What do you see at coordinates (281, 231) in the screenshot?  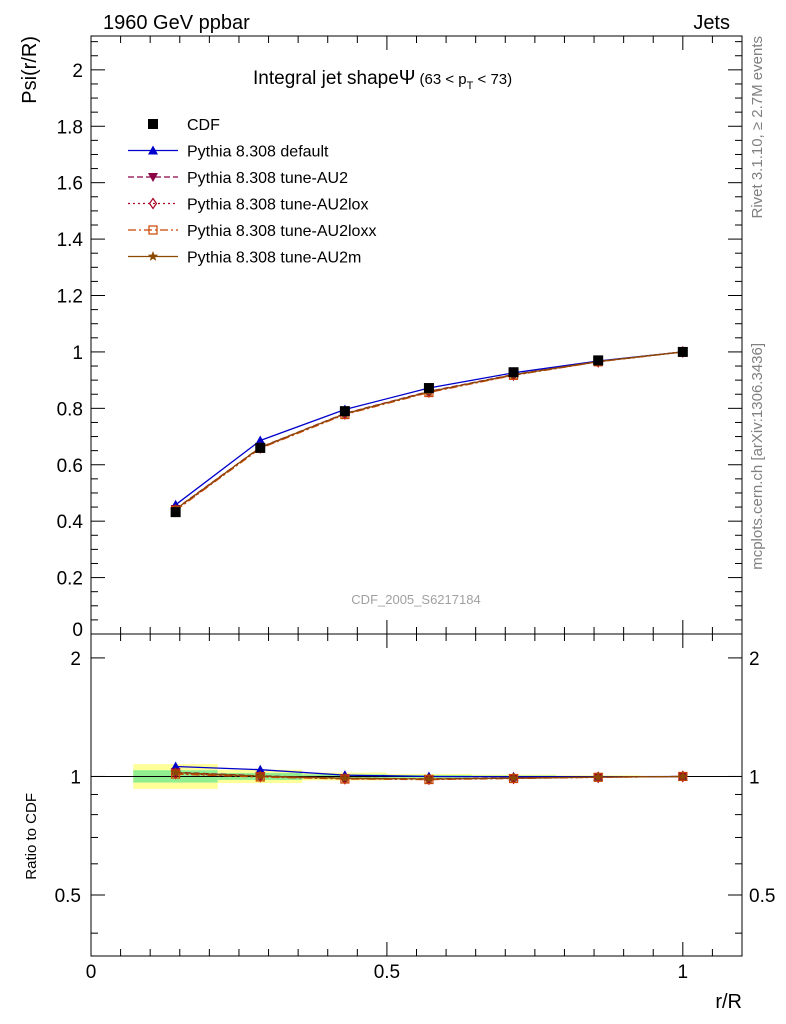 I see `legend-label: Pythia 8.308 tune-AU2loxx` at bounding box center [281, 231].